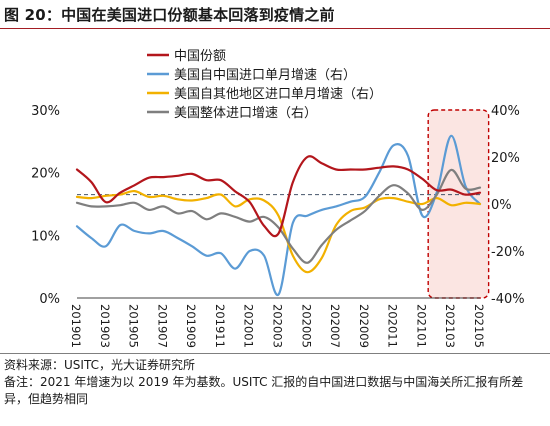 The width and height of the screenshot is (550, 426). What do you see at coordinates (501, 205) in the screenshot?
I see `y-right-tick-label: 0%` at bounding box center [501, 205].